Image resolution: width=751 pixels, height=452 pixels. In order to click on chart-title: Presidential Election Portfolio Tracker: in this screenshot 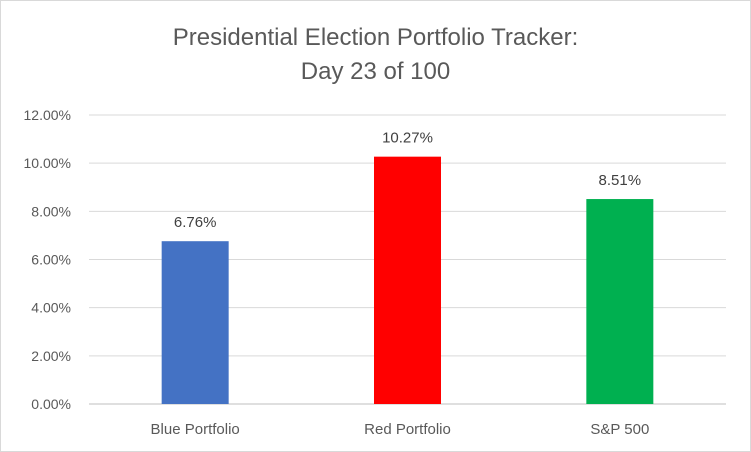, I will do `click(375, 37)`.